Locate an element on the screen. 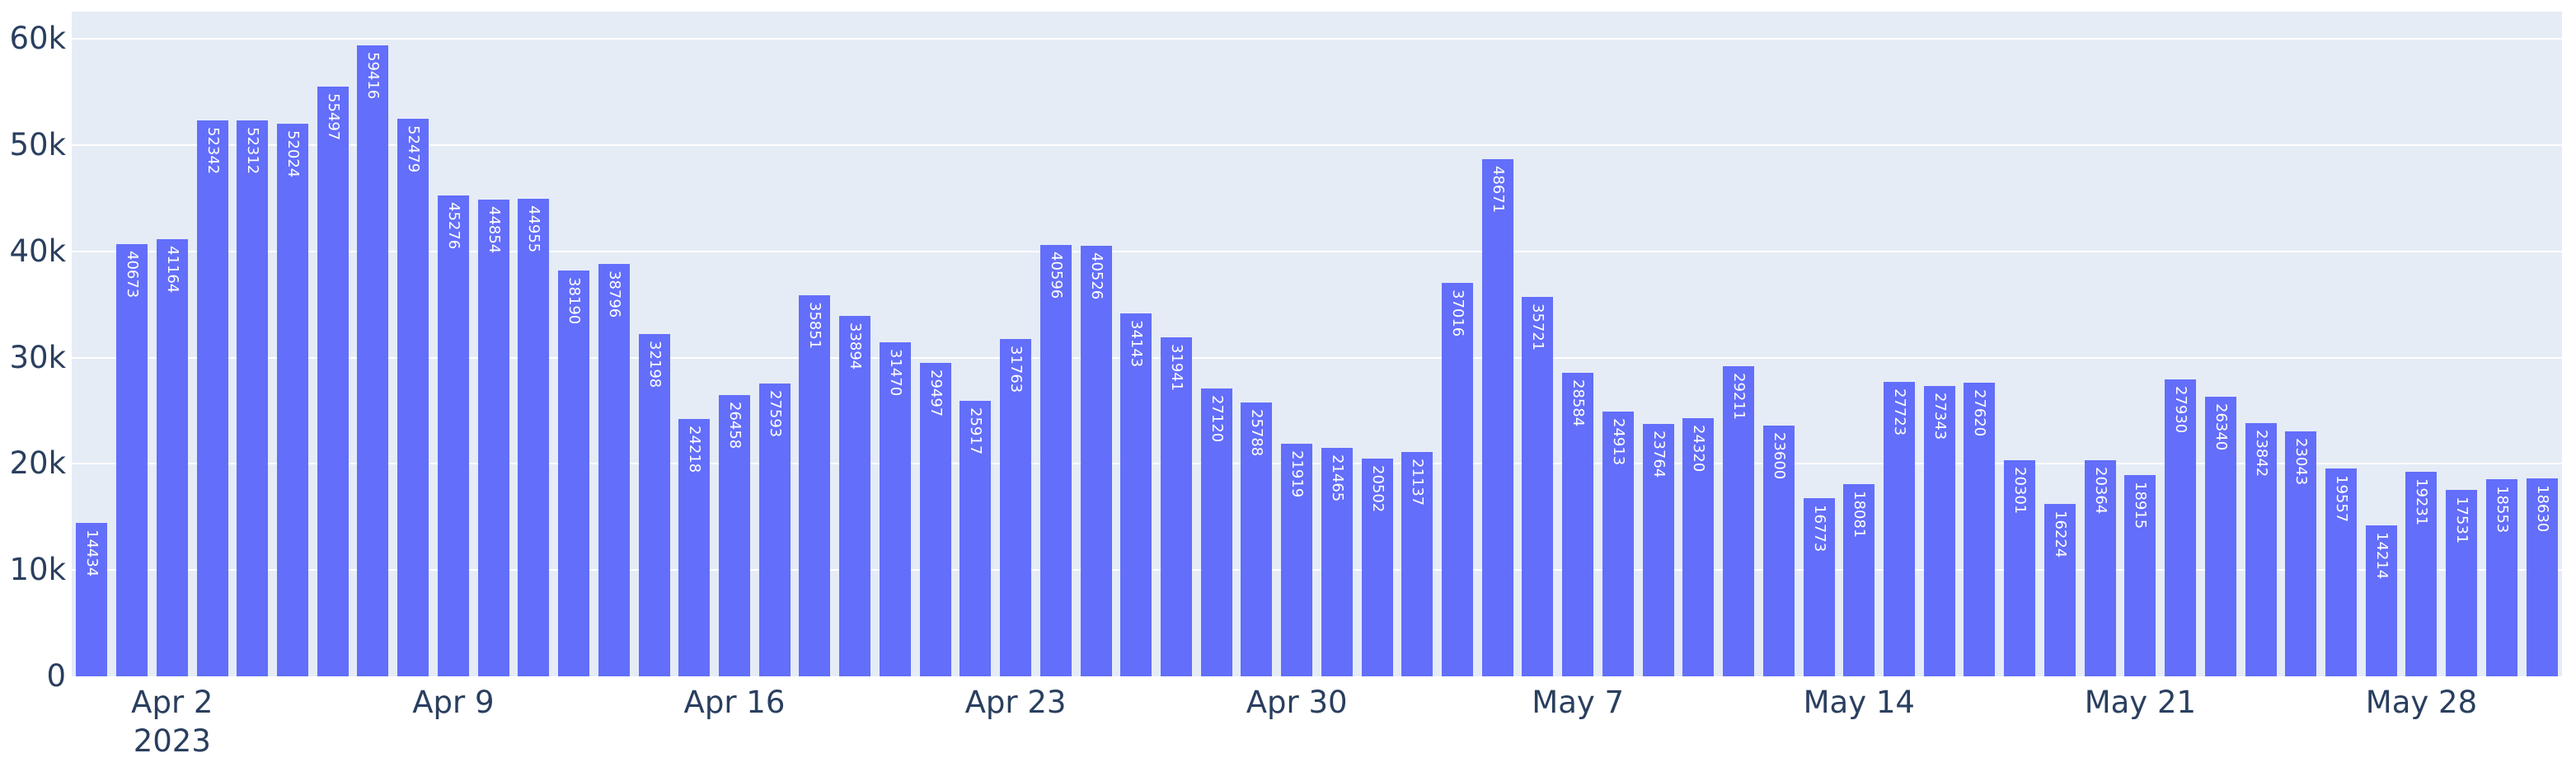  bar: 31763 is located at coordinates (1016, 507).